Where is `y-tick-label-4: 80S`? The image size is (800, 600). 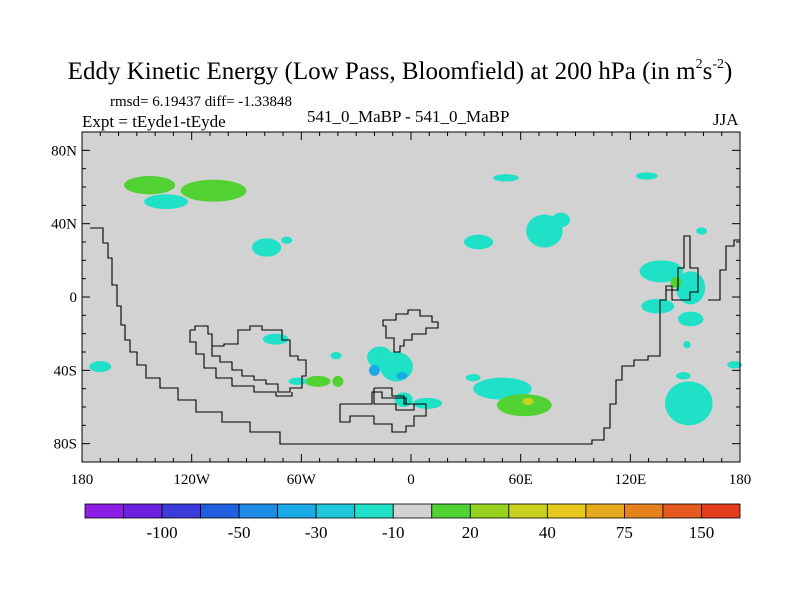
y-tick-label-4: 80S is located at coordinates (65, 445).